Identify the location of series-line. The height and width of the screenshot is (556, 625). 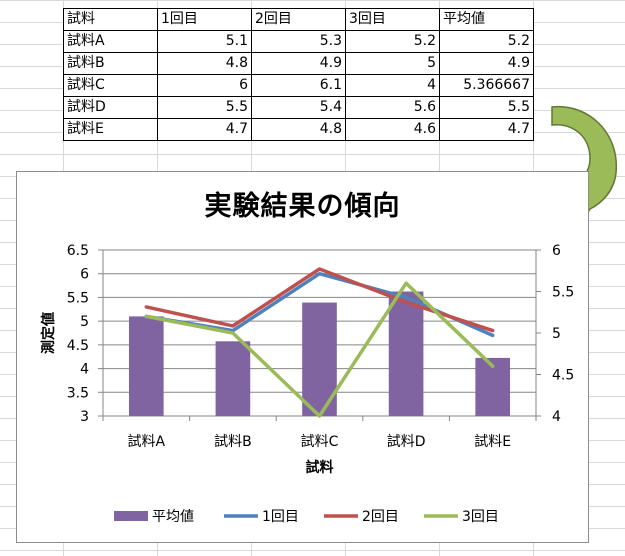
(319, 349).